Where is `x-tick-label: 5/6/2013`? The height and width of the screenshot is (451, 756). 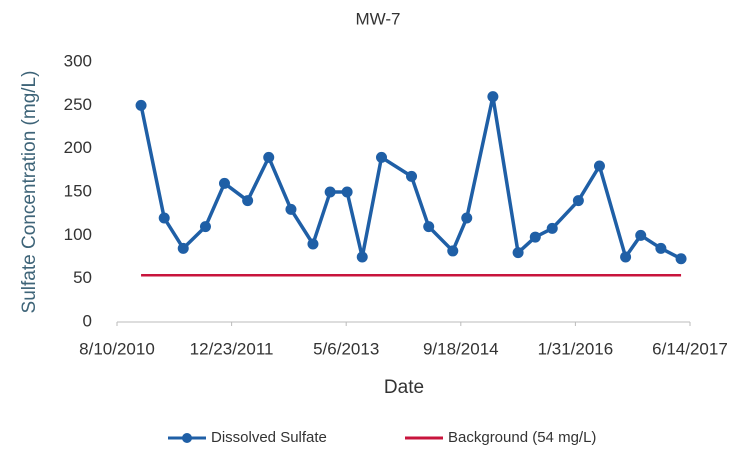 x-tick-label: 5/6/2013 is located at coordinates (346, 348).